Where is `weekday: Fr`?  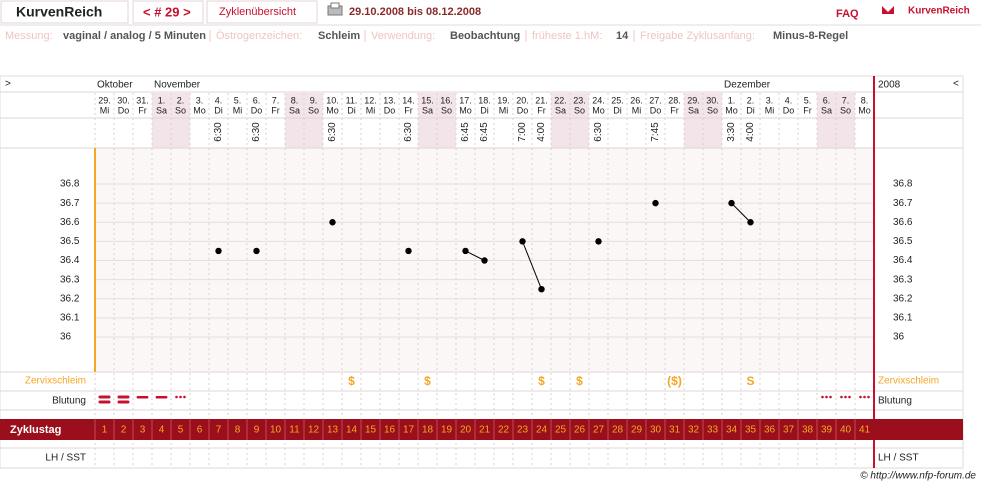 weekday: Fr is located at coordinates (275, 110).